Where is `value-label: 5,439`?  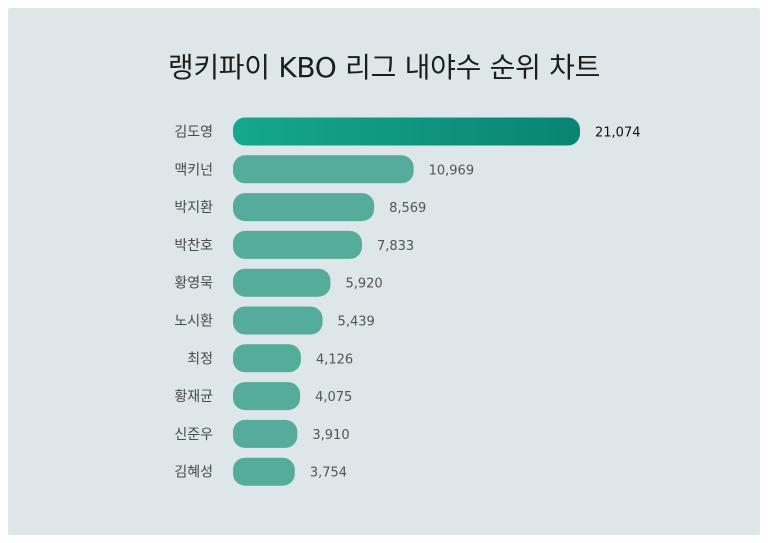
value-label: 5,439 is located at coordinates (356, 322).